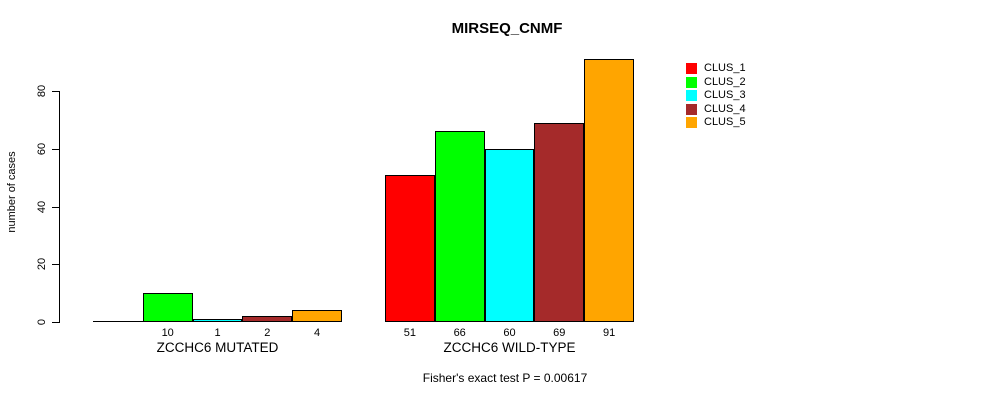  I want to click on legend-label: CLUS_3, so click(725, 95).